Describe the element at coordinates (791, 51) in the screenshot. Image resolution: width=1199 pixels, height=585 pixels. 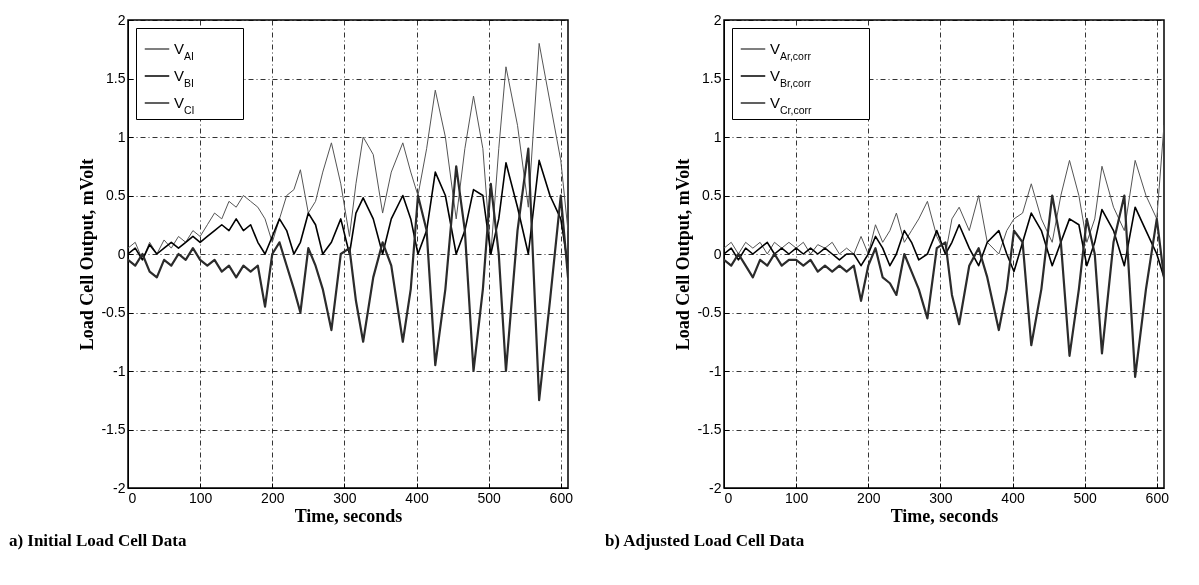
I see `legend-label: V$_{Ar,corr}$` at that location.